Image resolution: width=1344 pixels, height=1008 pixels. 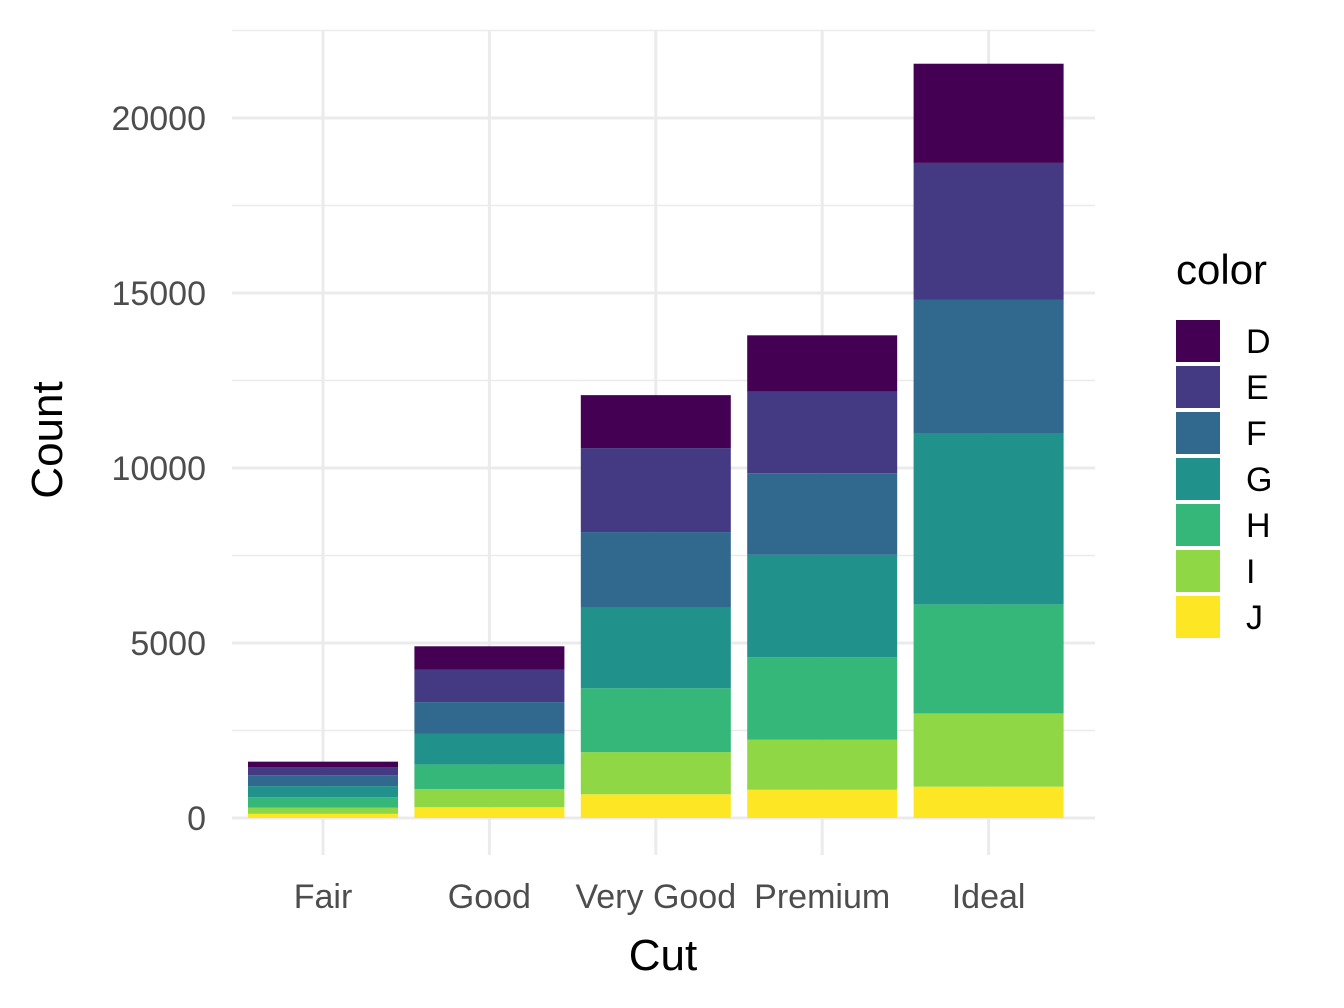 I want to click on bar-fair-h, so click(x=323, y=802).